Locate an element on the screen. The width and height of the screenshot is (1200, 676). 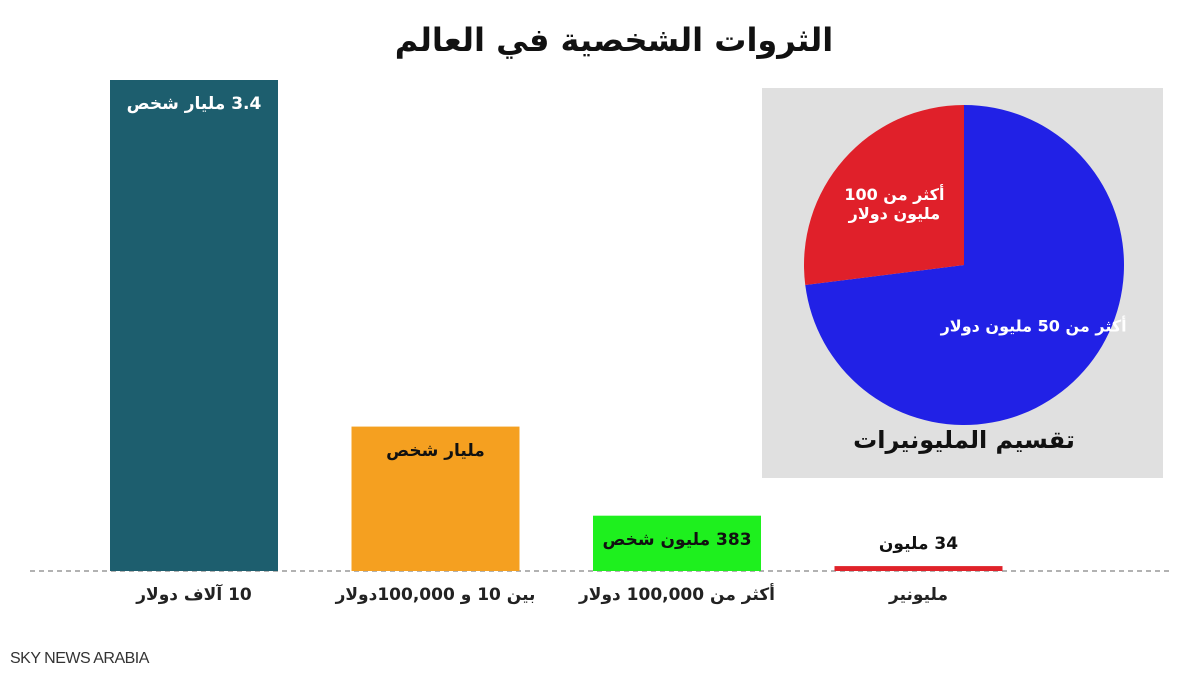
source: SKY NEWS ARABIA is located at coordinates (79, 658).